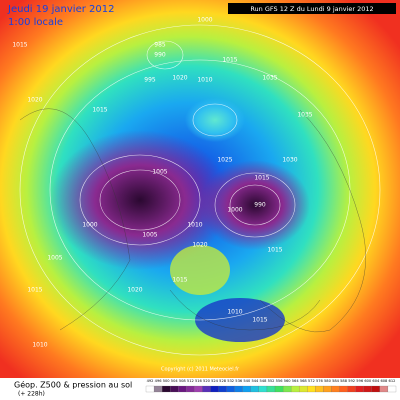 The height and width of the screenshot is (400, 400). Describe the element at coordinates (264, 381) in the screenshot. I see `scale-label: 548` at that location.